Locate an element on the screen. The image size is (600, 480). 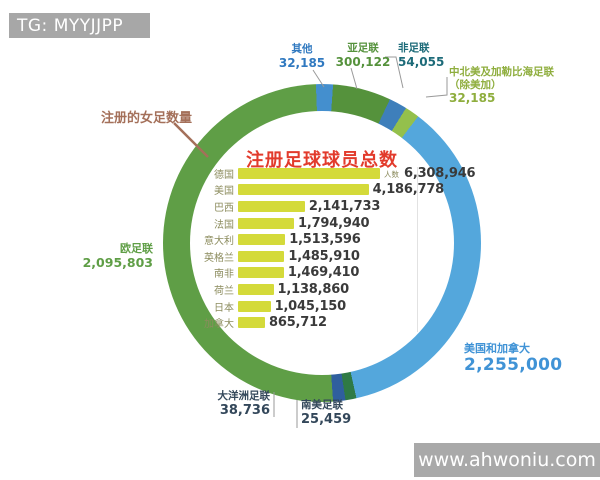
chart-title: 注册足球球员总数 is located at coordinates (322, 160).